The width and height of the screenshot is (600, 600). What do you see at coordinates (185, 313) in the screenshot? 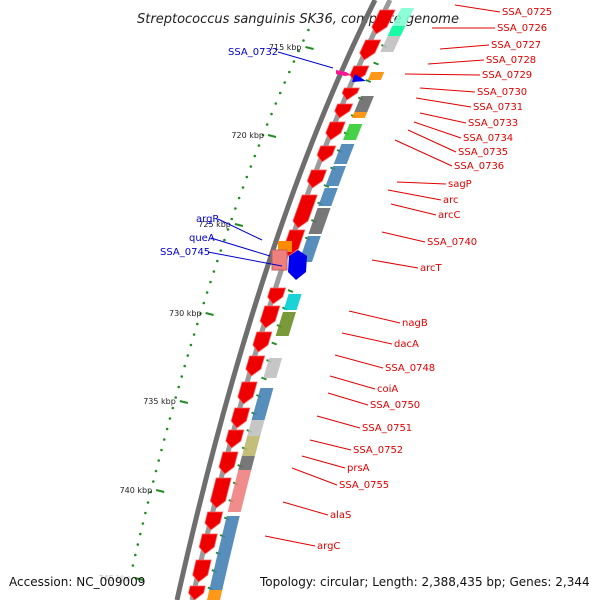
I see `ruler-label: 730 kbp` at bounding box center [185, 313].